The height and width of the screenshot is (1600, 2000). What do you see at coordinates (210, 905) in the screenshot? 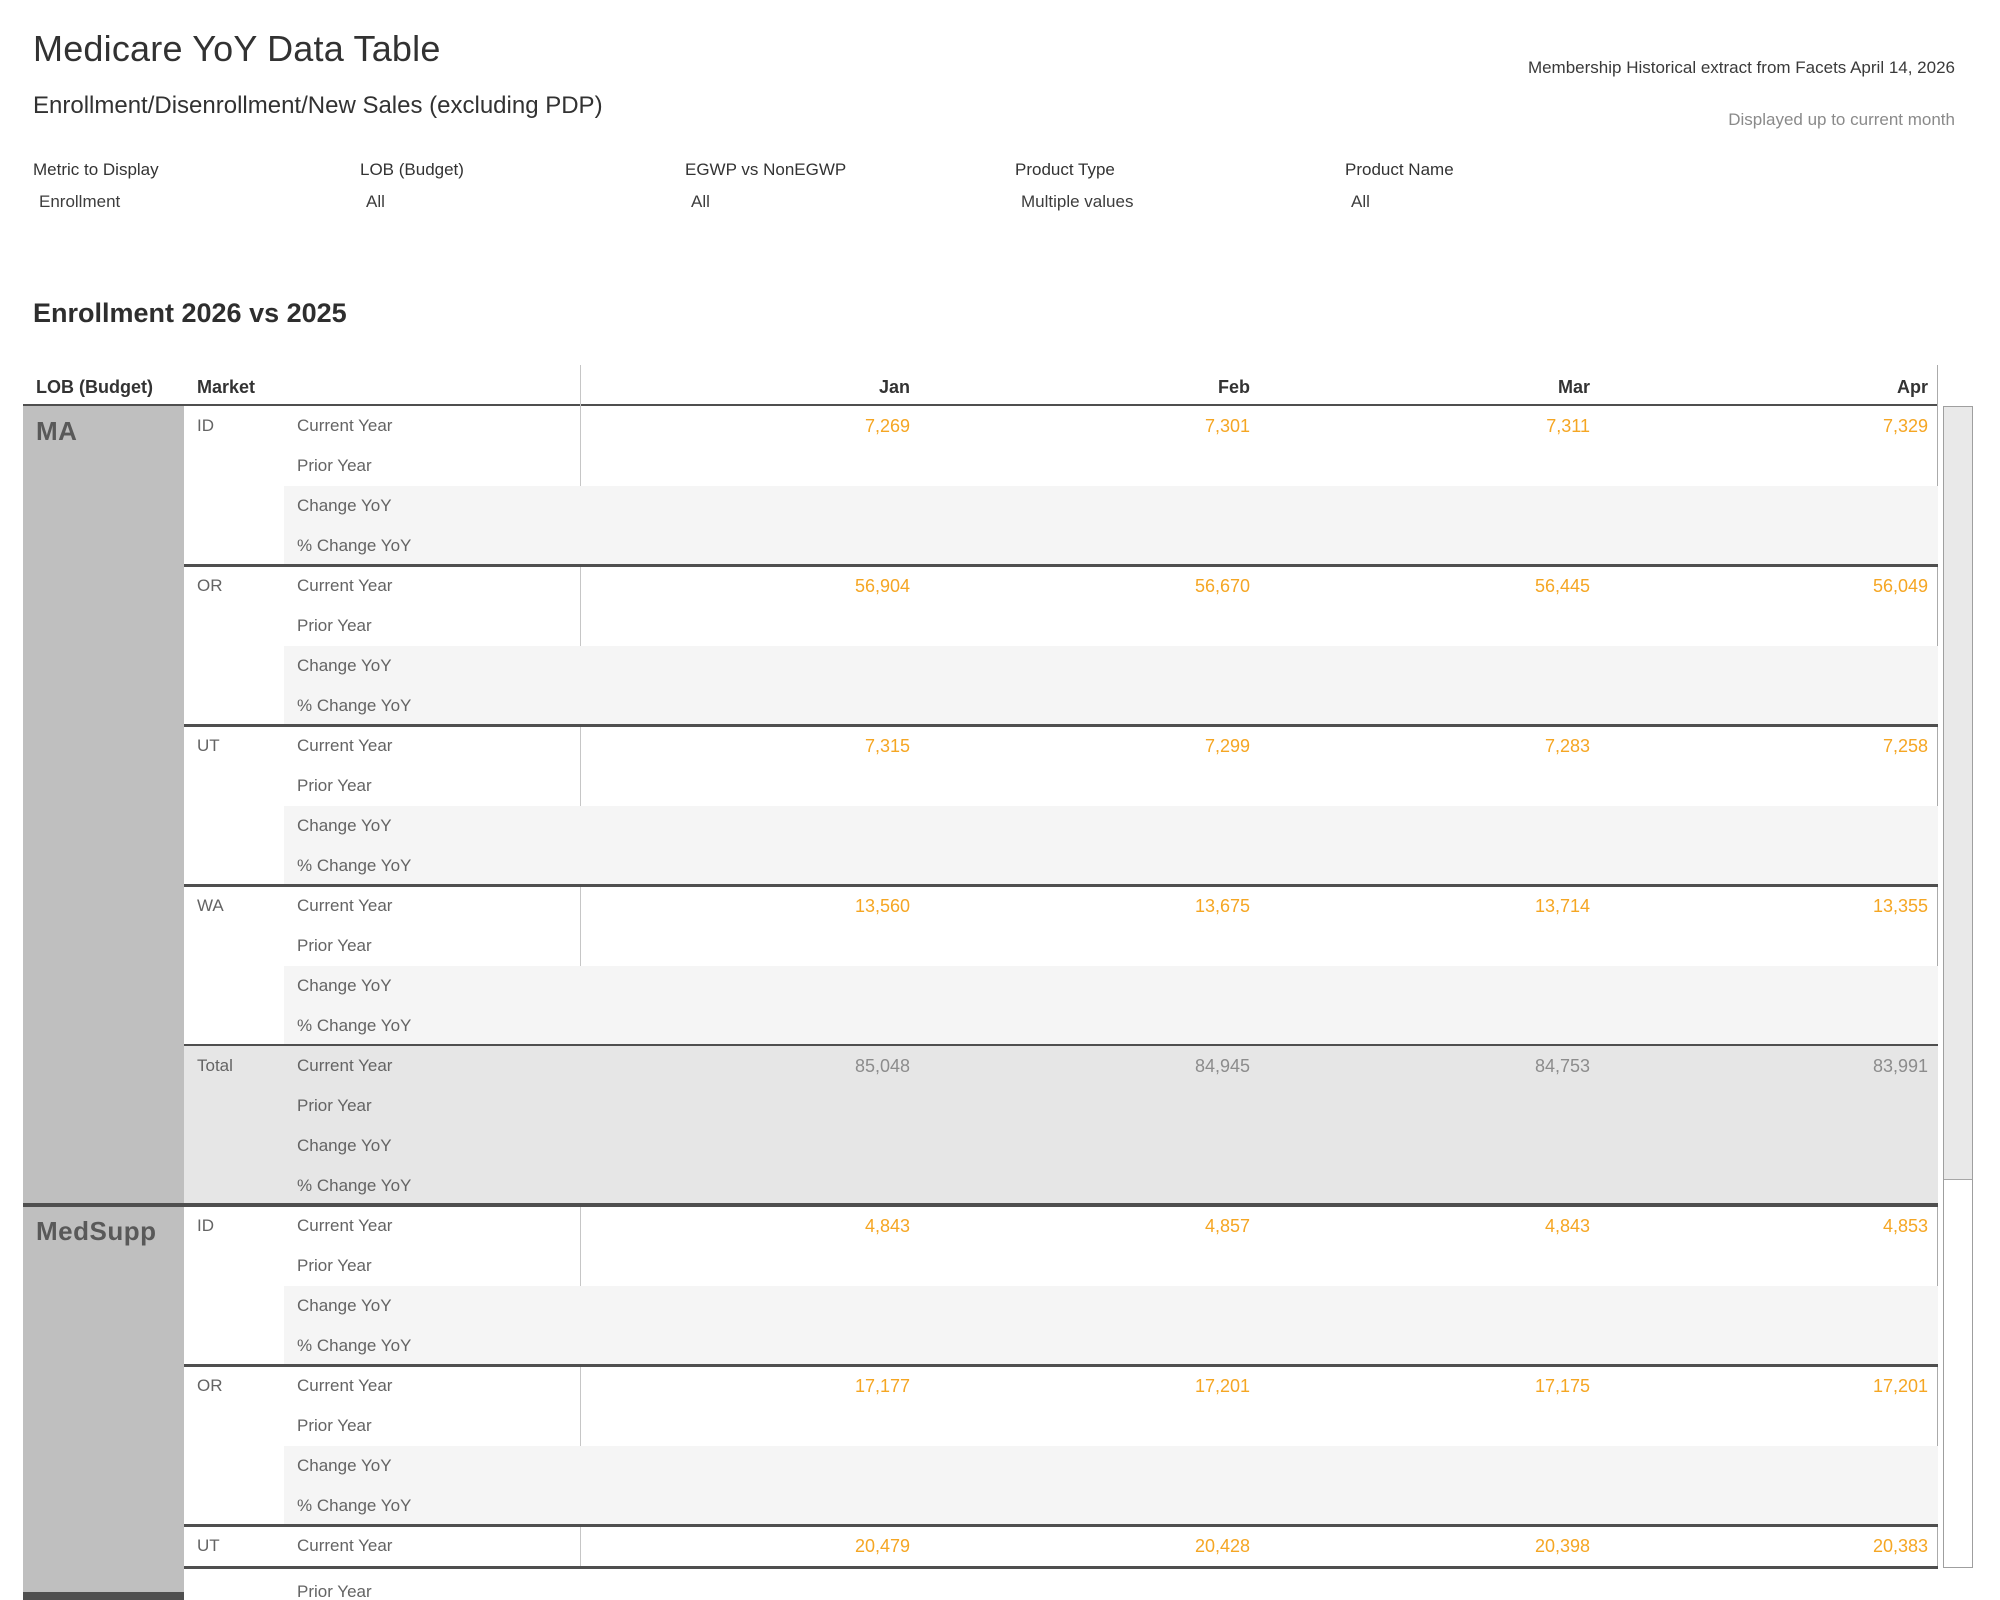
I see `market-label: WA` at bounding box center [210, 905].